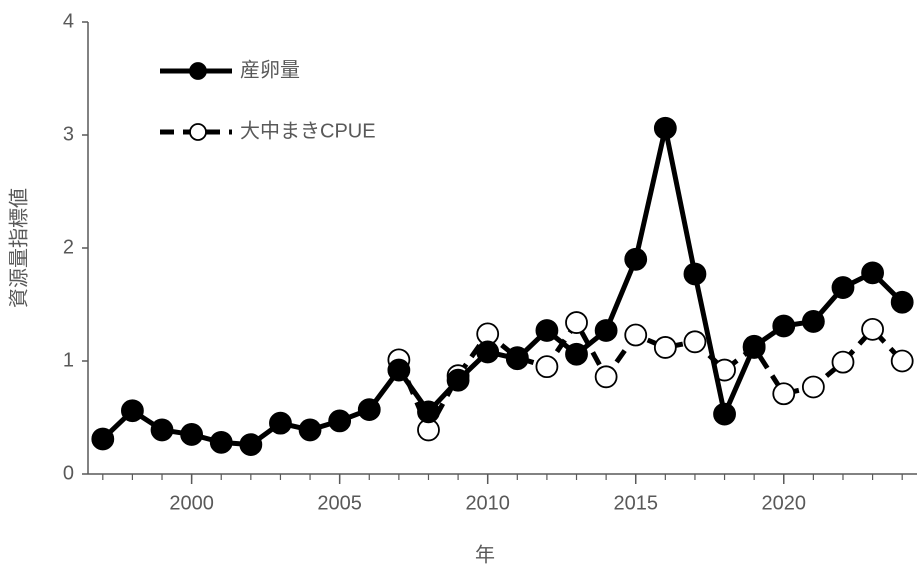 This screenshot has height=579, width=917. Describe the element at coordinates (485, 554) in the screenshot. I see `x-axis-label: 年` at that location.